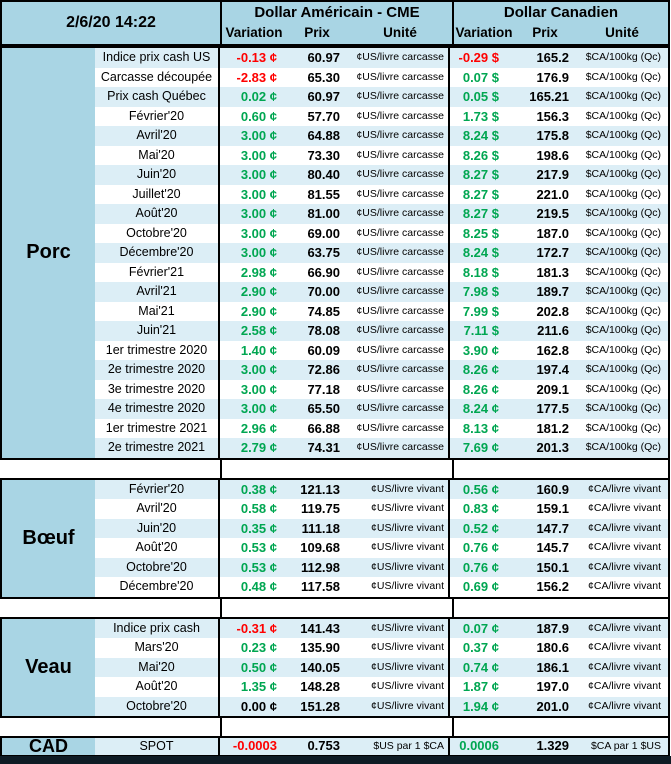 The height and width of the screenshot is (764, 671). What do you see at coordinates (258, 667) in the screenshot?
I see `us-variation-cell: 0.50 ¢` at bounding box center [258, 667].